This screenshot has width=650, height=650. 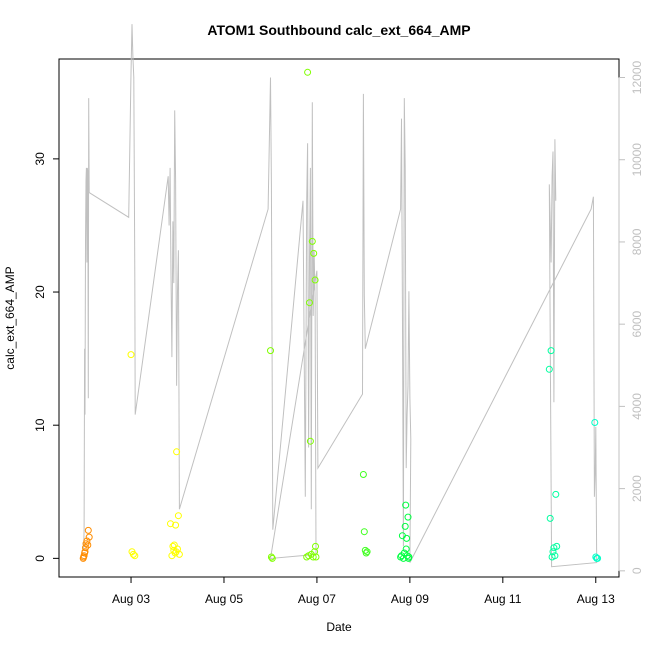 I want to click on x-tick-label: Aug 07, so click(x=317, y=599).